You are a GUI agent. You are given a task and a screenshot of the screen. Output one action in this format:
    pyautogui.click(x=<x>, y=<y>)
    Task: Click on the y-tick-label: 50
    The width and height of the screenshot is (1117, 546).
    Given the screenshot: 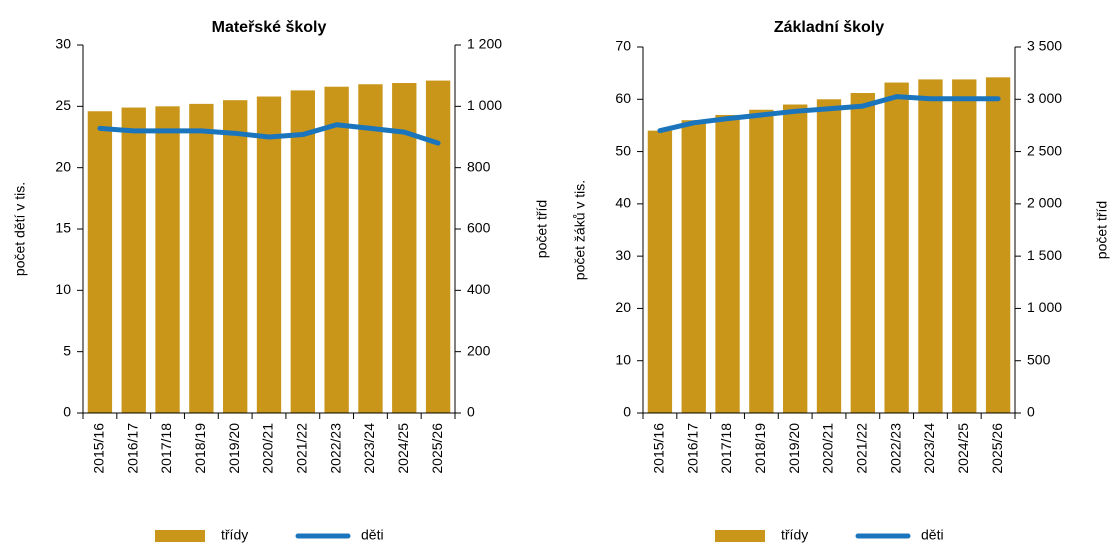 What is the action you would take?
    pyautogui.click(x=623, y=150)
    